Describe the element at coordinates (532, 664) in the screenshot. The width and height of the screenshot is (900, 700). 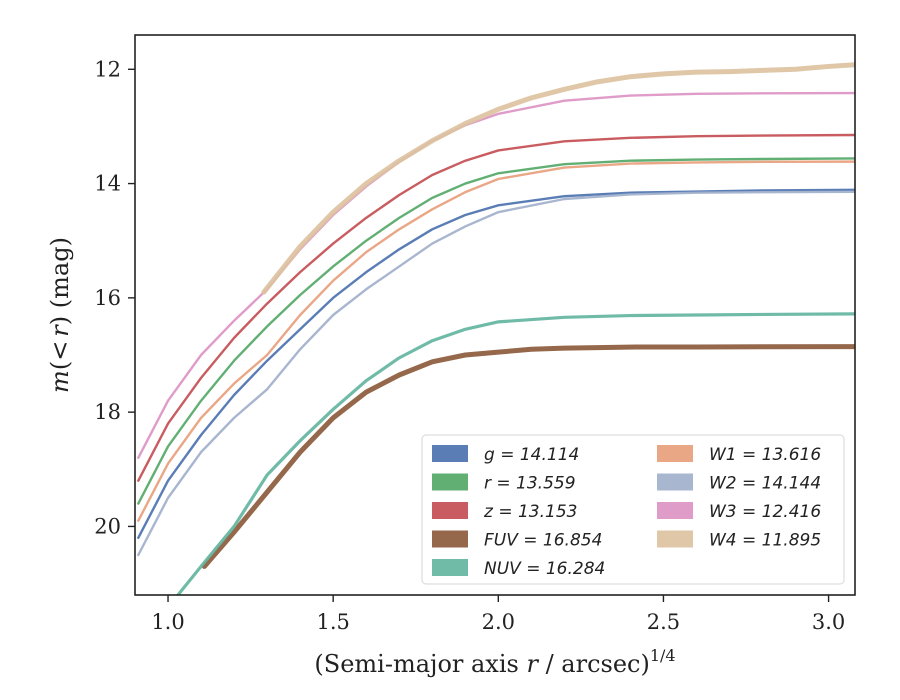
I see `x-axis-title-var: r` at that location.